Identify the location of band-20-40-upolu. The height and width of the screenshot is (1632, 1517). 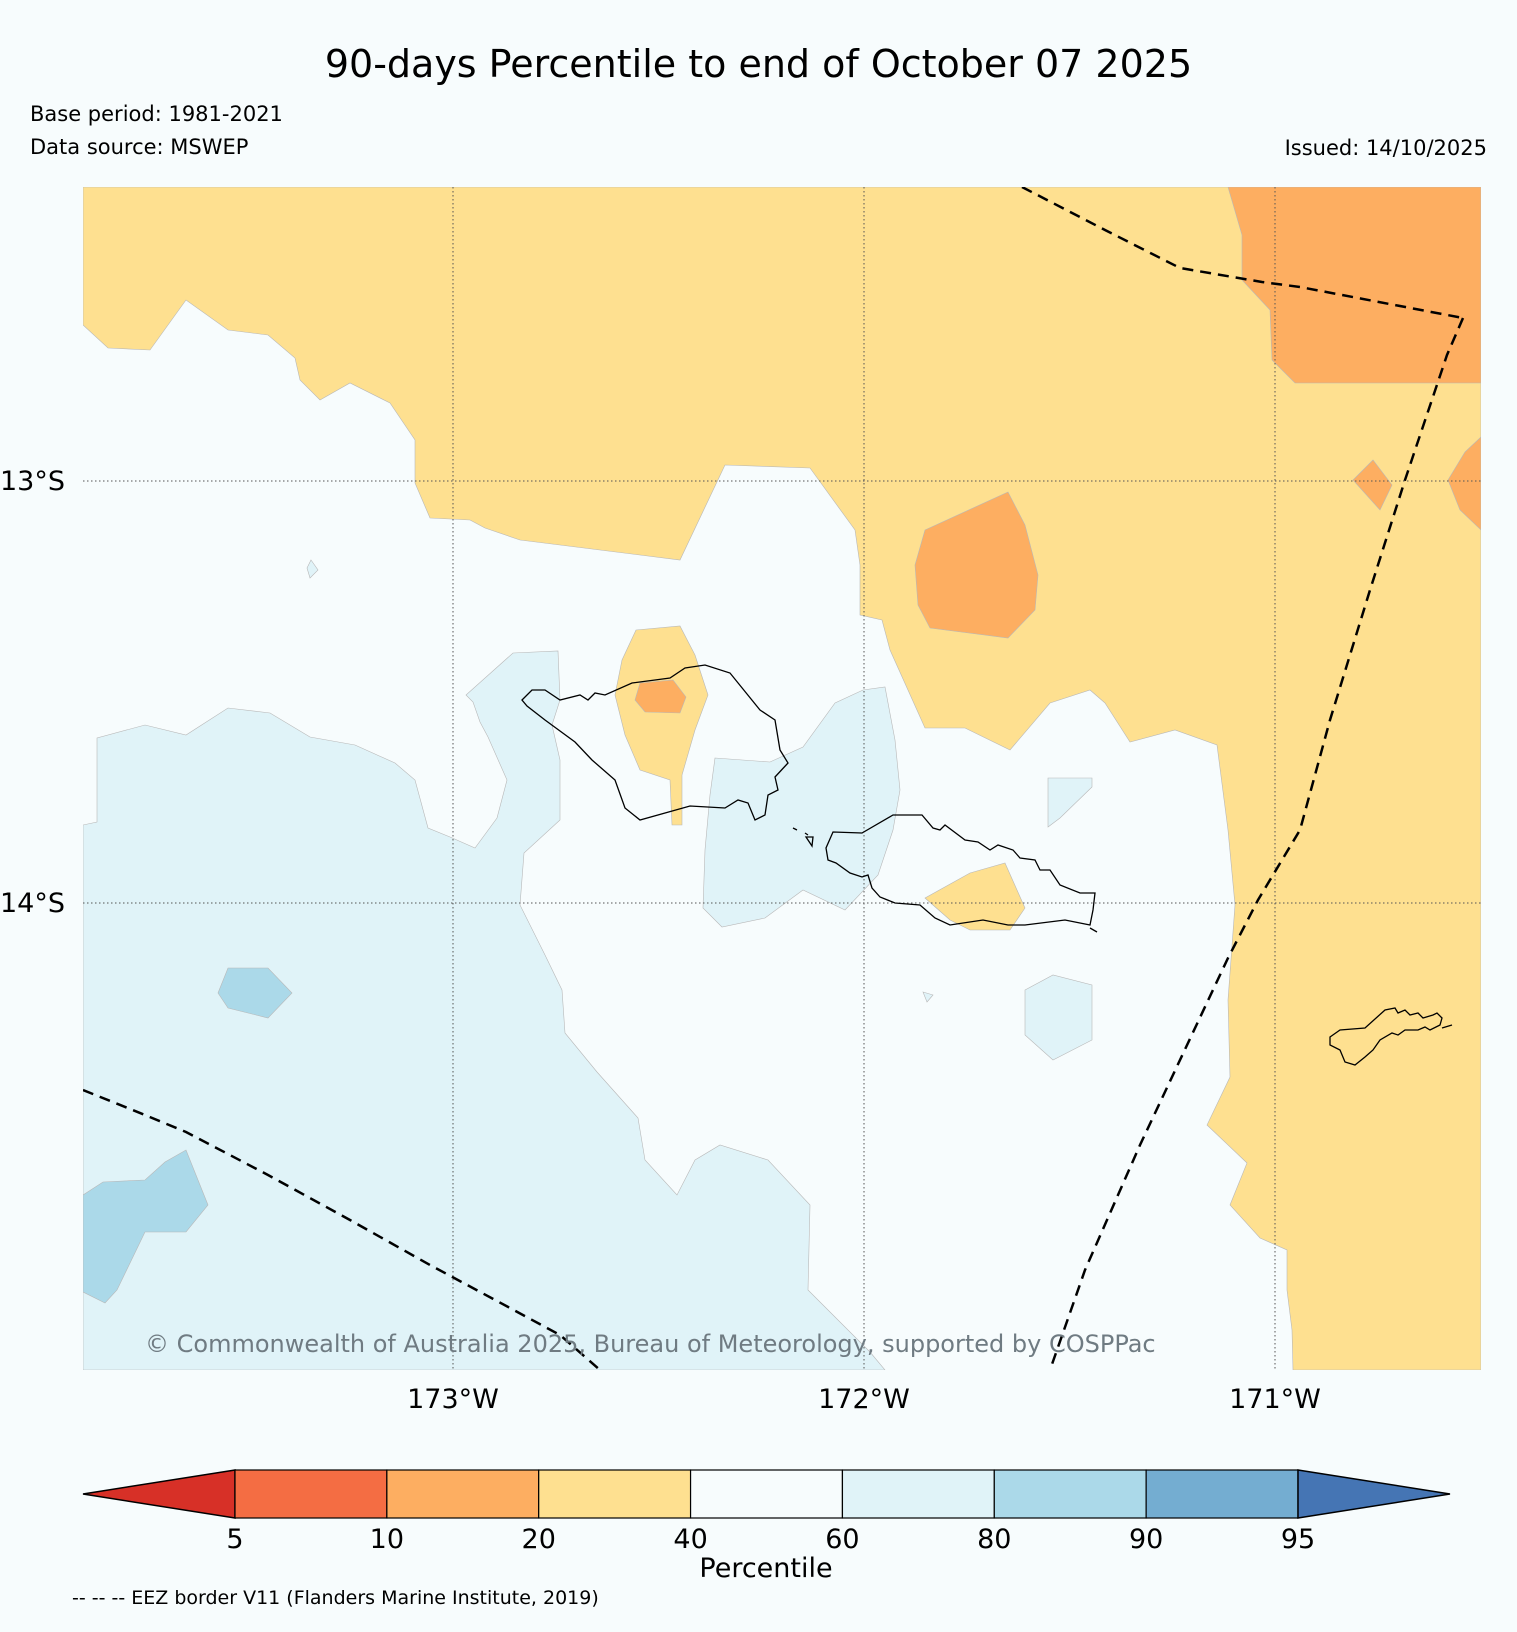
(661, 725).